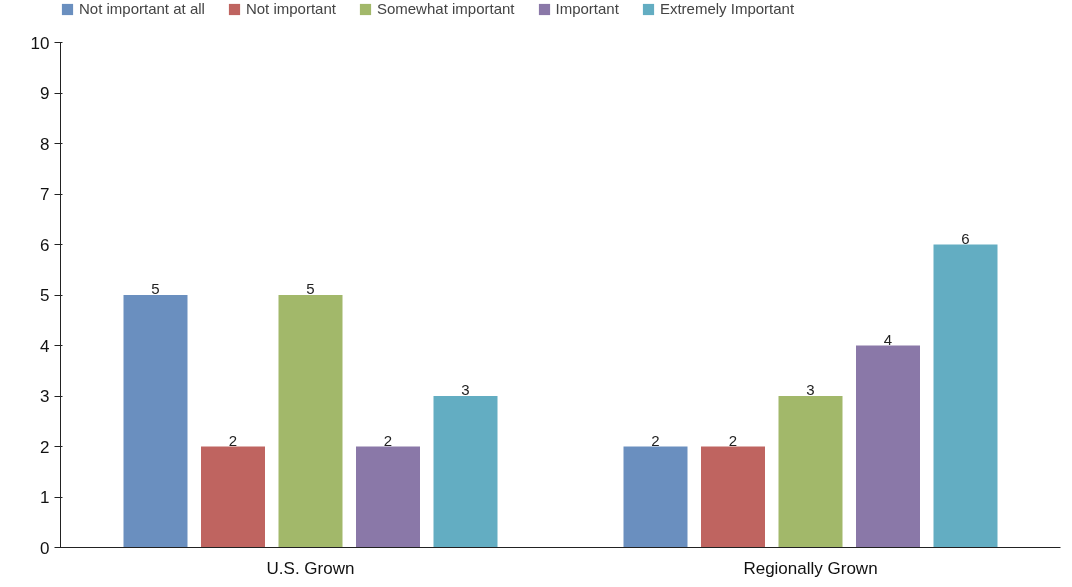  Describe the element at coordinates (587, 8) in the screenshot. I see `legend-label: Important` at that location.